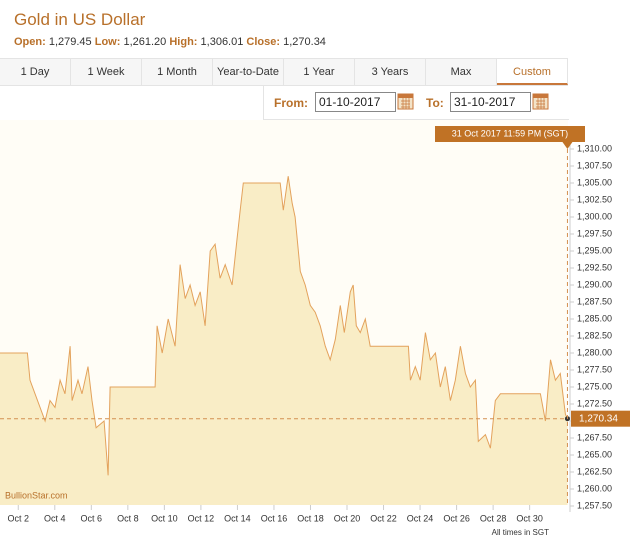 This screenshot has height=539, width=630. I want to click on x-tick-label: Oct 30, so click(529, 518).